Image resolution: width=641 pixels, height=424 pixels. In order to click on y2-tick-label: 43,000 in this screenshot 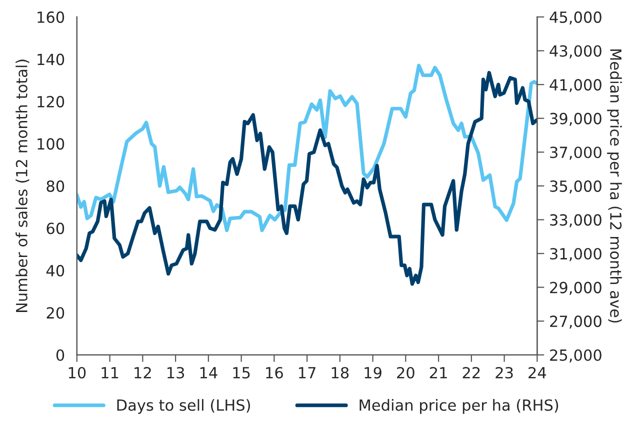, I will do `click(576, 51)`.